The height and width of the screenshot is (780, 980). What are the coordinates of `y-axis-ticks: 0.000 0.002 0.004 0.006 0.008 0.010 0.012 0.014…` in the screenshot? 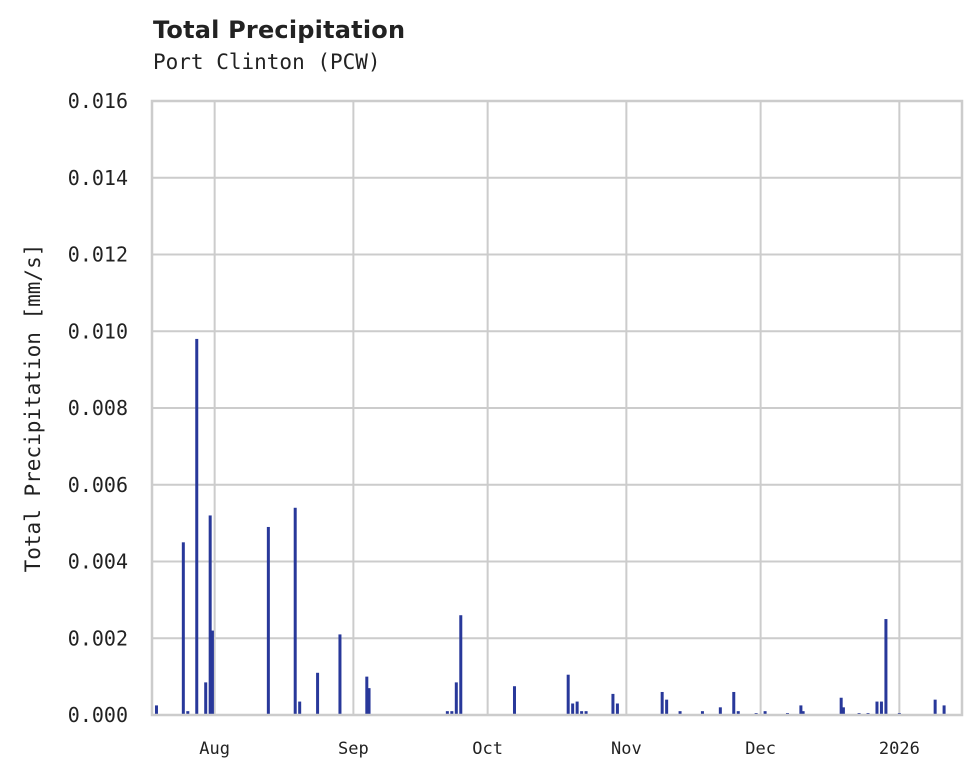 It's located at (98, 408).